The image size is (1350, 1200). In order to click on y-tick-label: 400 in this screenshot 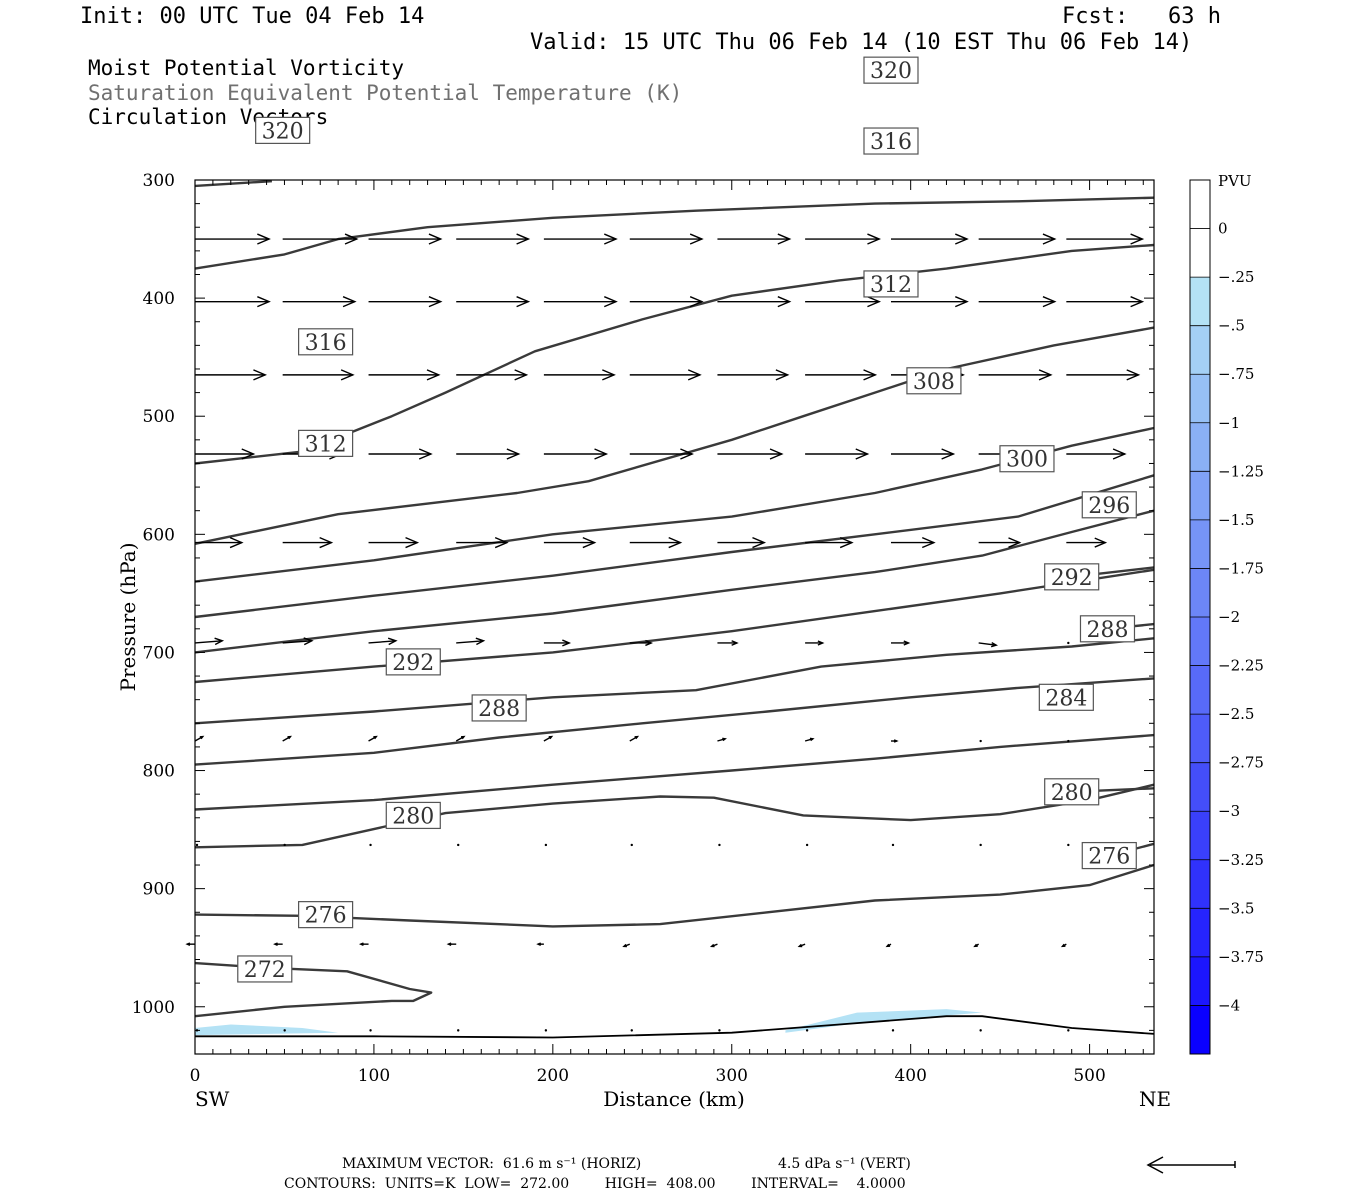, I will do `click(159, 299)`.